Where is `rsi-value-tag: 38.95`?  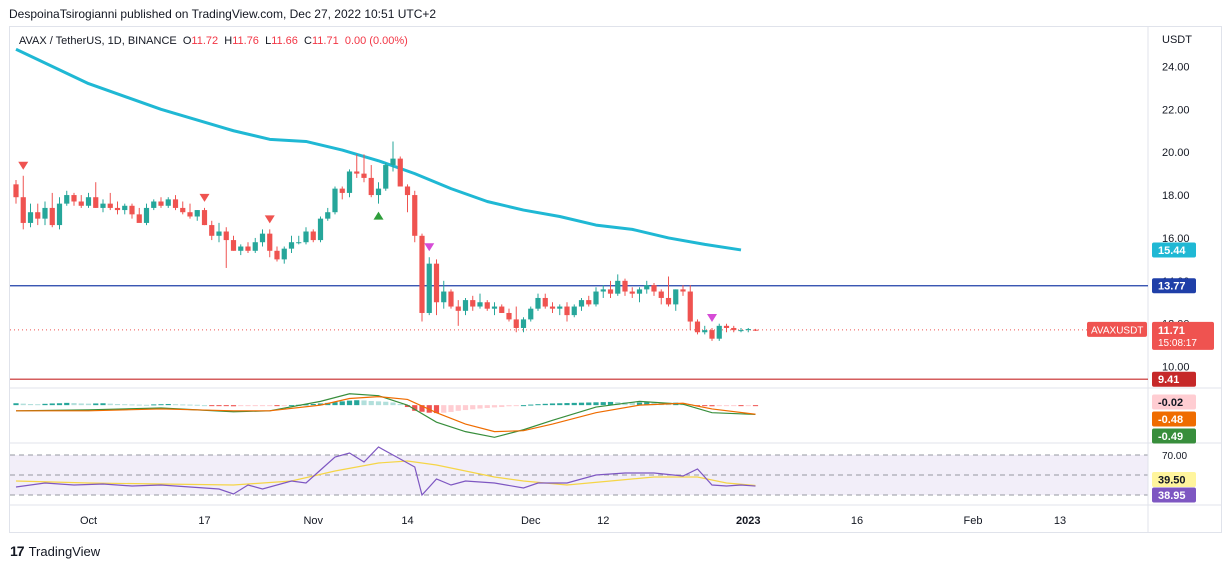 rsi-value-tag: 38.95 is located at coordinates (1174, 495).